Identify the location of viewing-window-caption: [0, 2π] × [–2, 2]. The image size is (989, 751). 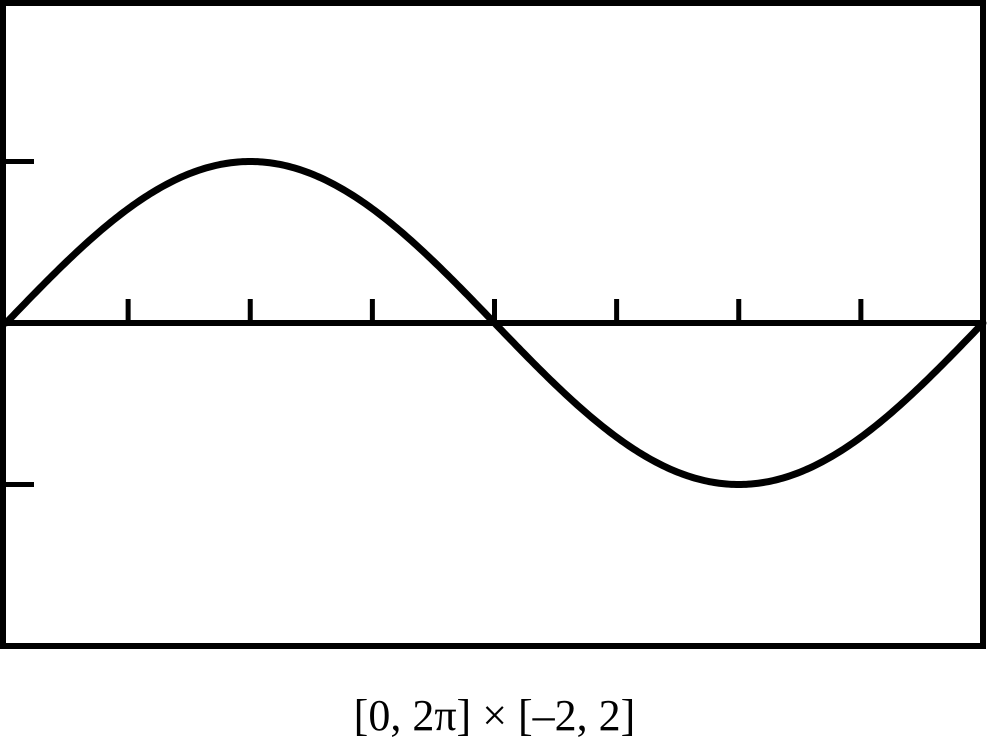
(494, 715).